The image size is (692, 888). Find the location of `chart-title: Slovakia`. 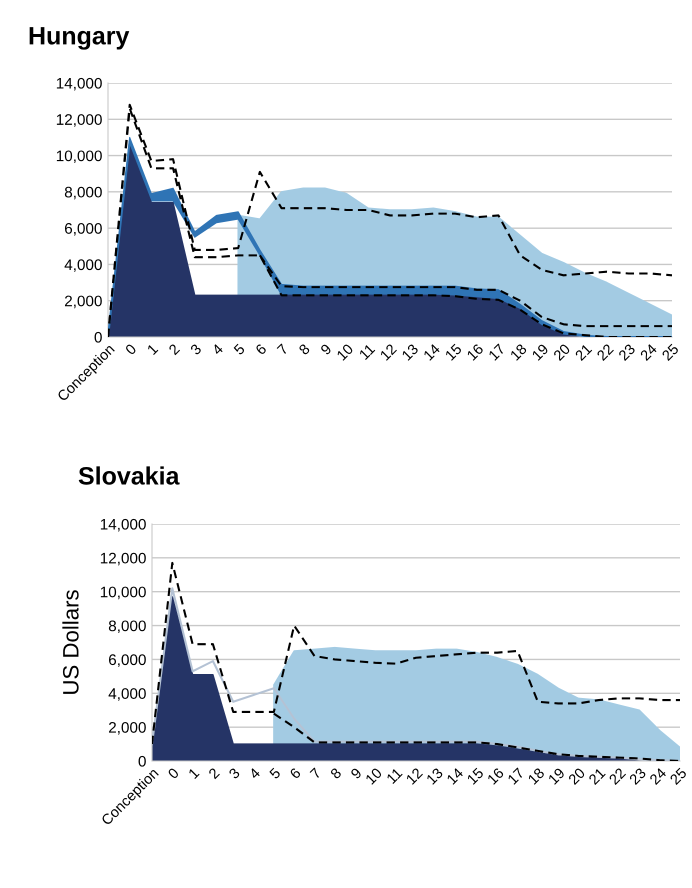

chart-title: Slovakia is located at coordinates (129, 475).